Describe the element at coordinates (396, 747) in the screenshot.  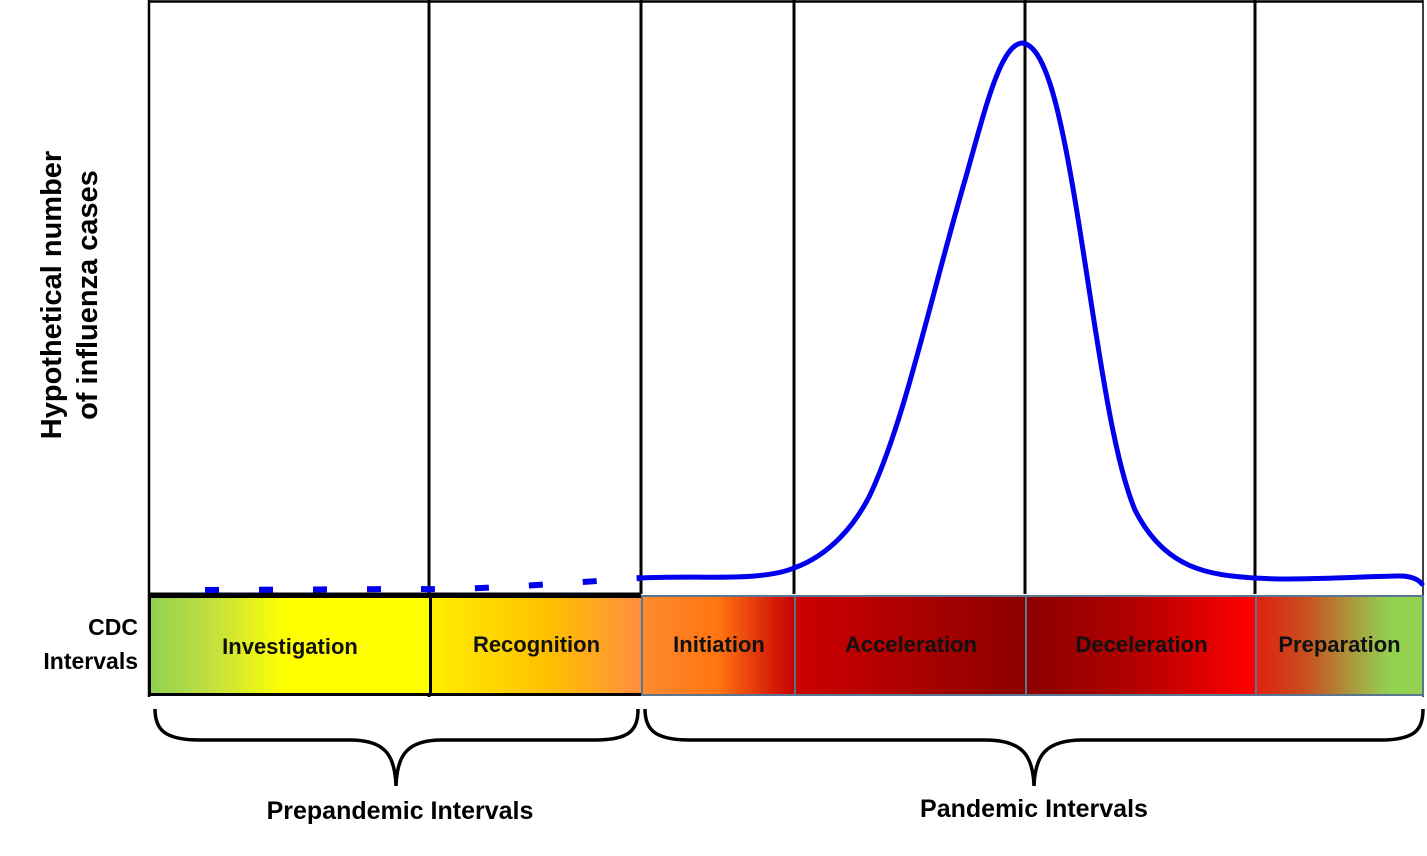
I see `prepandemic-brace` at that location.